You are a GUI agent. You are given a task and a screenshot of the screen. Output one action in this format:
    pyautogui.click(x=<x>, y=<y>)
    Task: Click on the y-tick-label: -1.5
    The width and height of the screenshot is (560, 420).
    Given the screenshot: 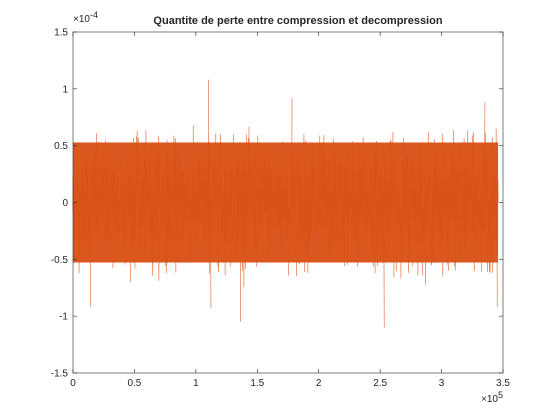 What is the action you would take?
    pyautogui.click(x=60, y=374)
    